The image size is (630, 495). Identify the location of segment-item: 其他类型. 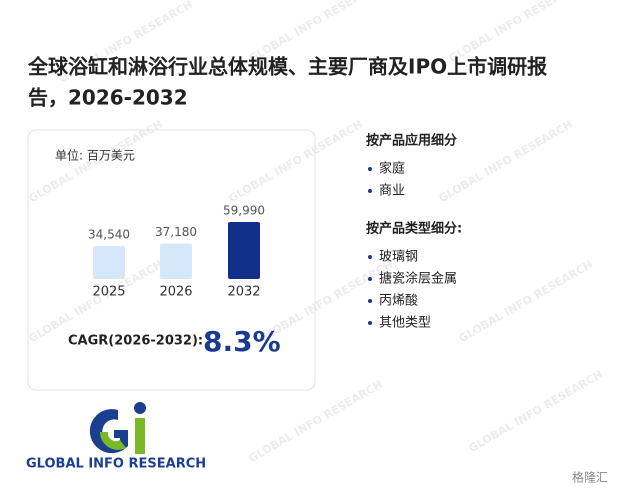
(405, 323).